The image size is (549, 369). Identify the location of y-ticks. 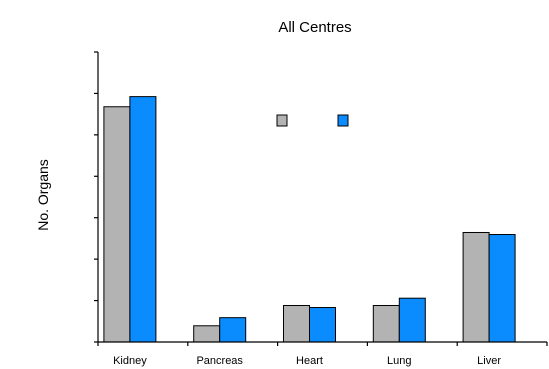
(96, 197).